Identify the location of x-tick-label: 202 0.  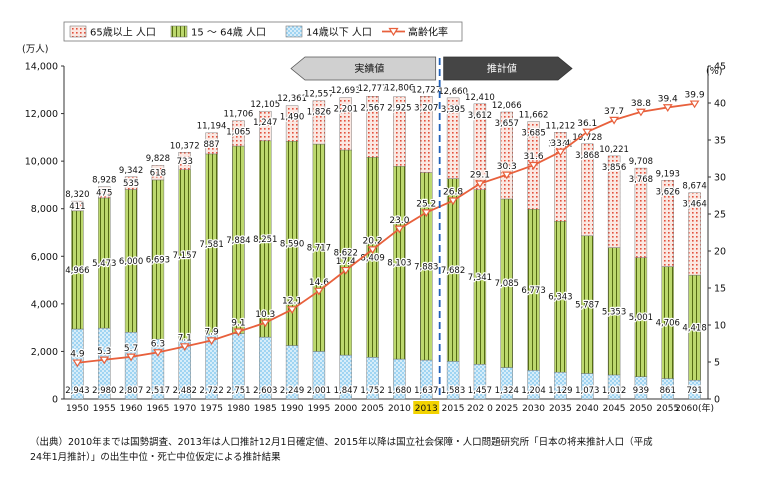
(480, 409).